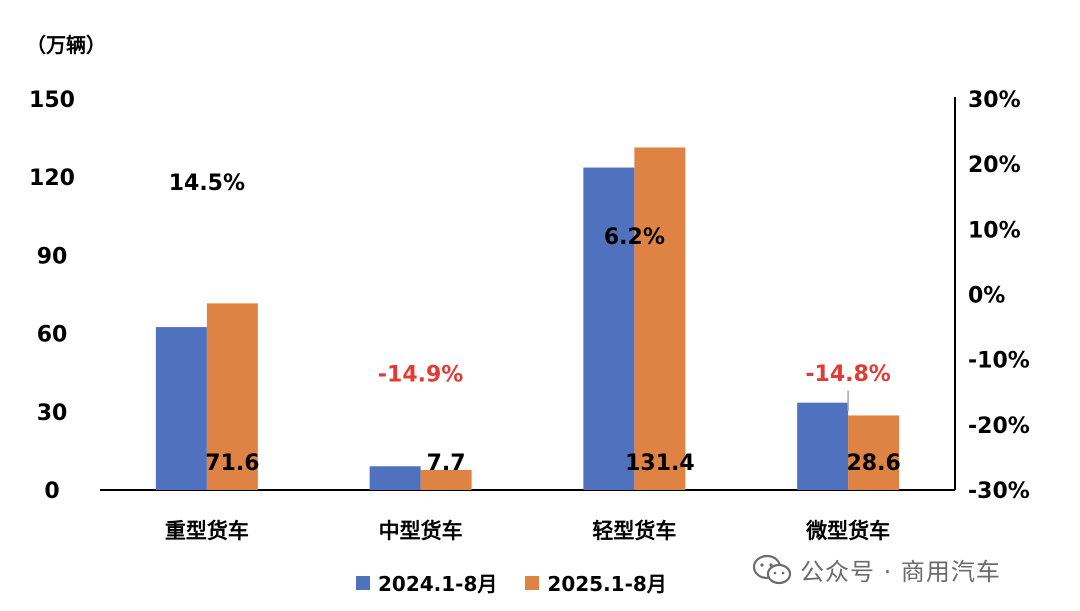 This screenshot has height=611, width=1080. What do you see at coordinates (232, 463) in the screenshot?
I see `value-label: 71.6` at bounding box center [232, 463].